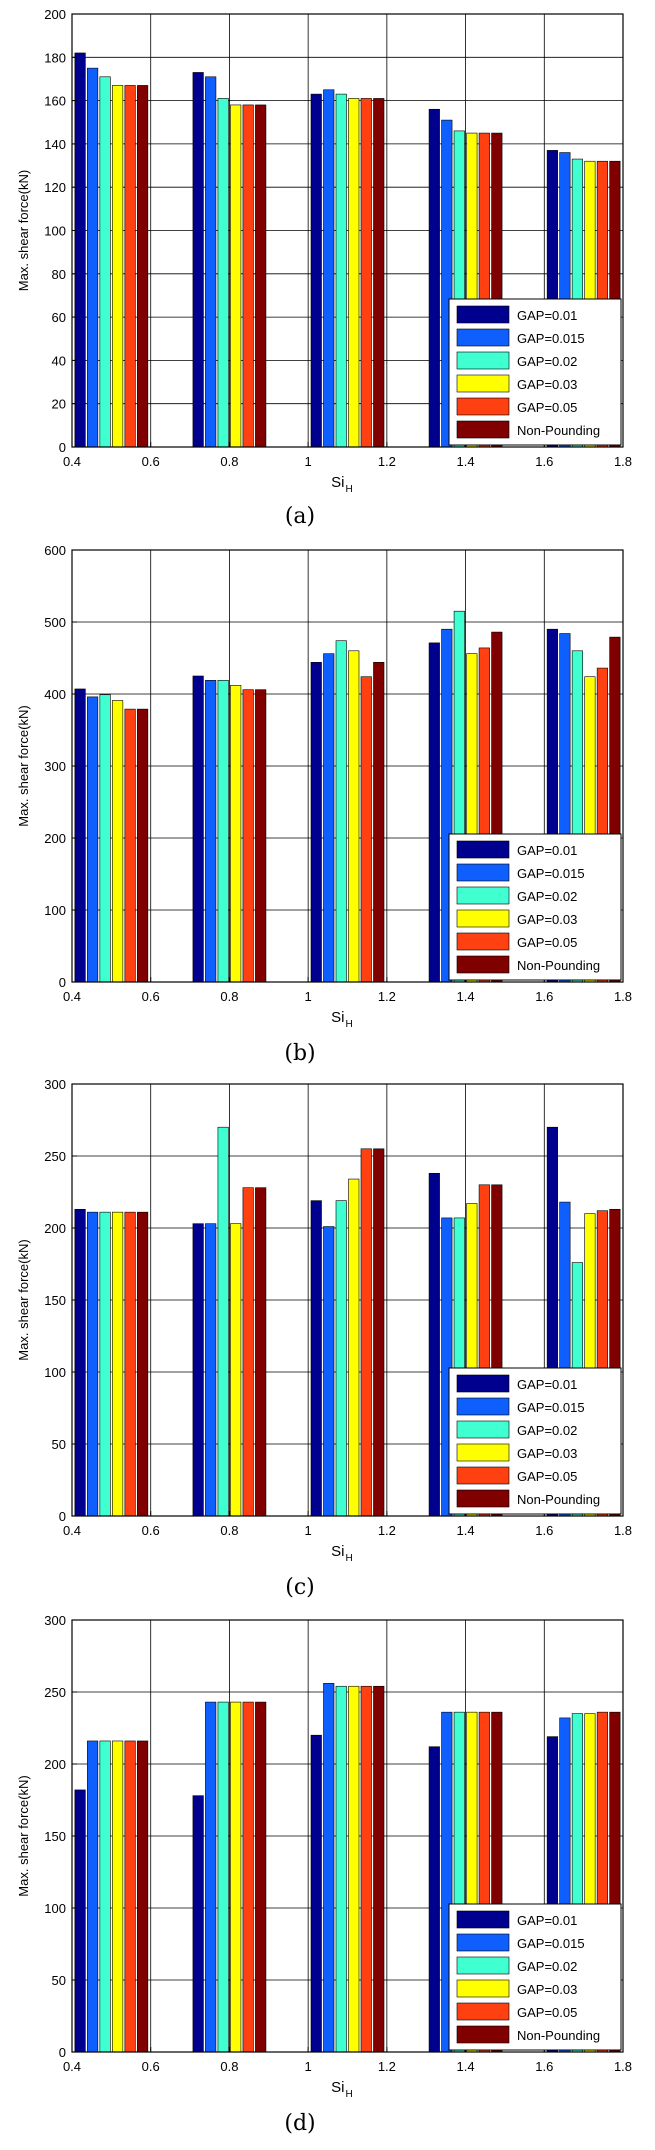 Image resolution: width=655 pixels, height=2150 pixels. What do you see at coordinates (337, 1551) in the screenshot?
I see `x-axis-label: Si` at bounding box center [337, 1551].